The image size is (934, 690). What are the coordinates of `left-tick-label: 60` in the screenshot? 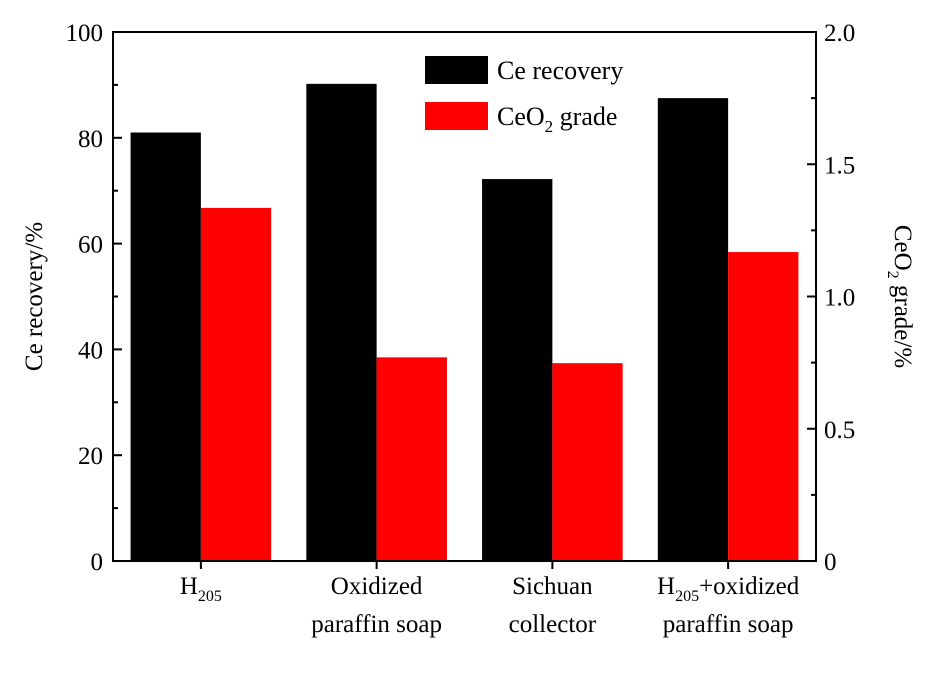 It's located at (90, 245).